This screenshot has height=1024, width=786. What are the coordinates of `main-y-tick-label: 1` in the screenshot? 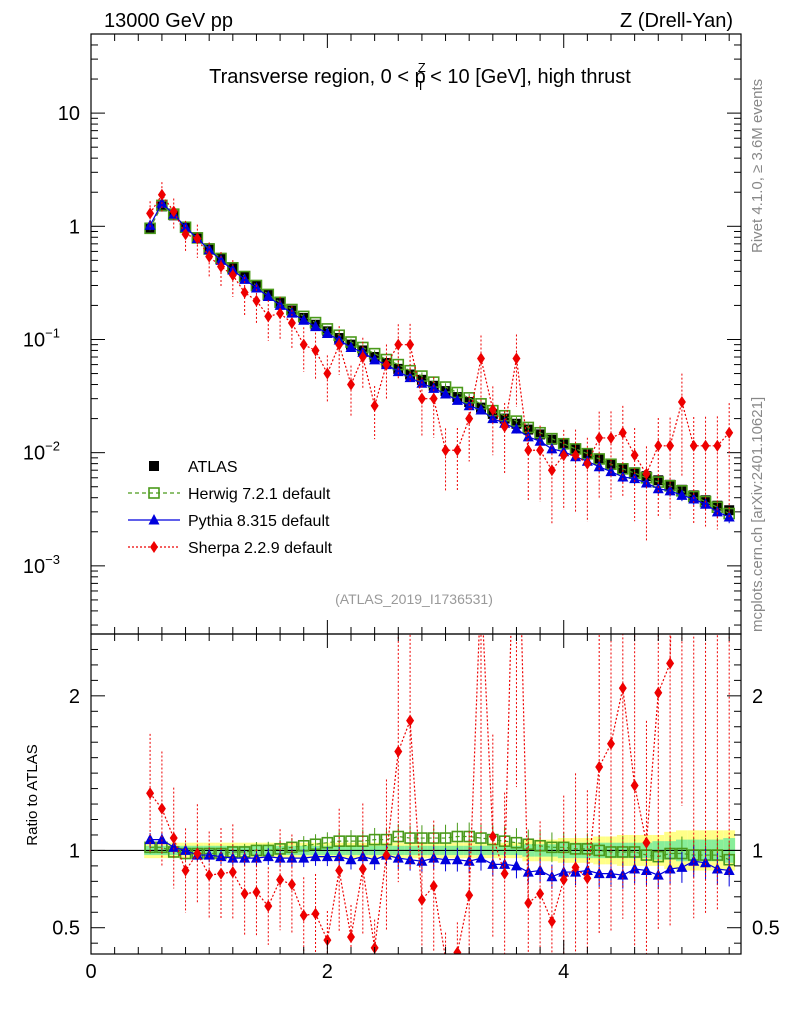 It's located at (74, 227).